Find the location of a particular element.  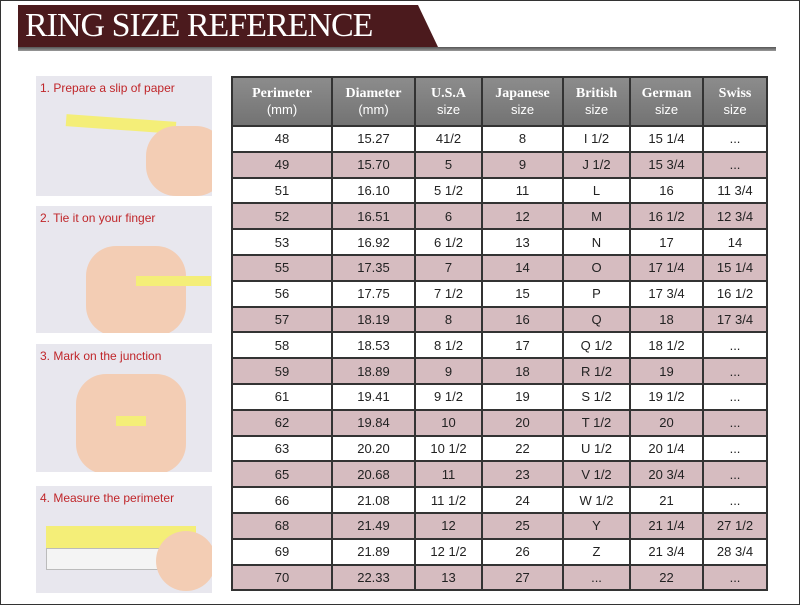

table-cell: 26 is located at coordinates (522, 551).